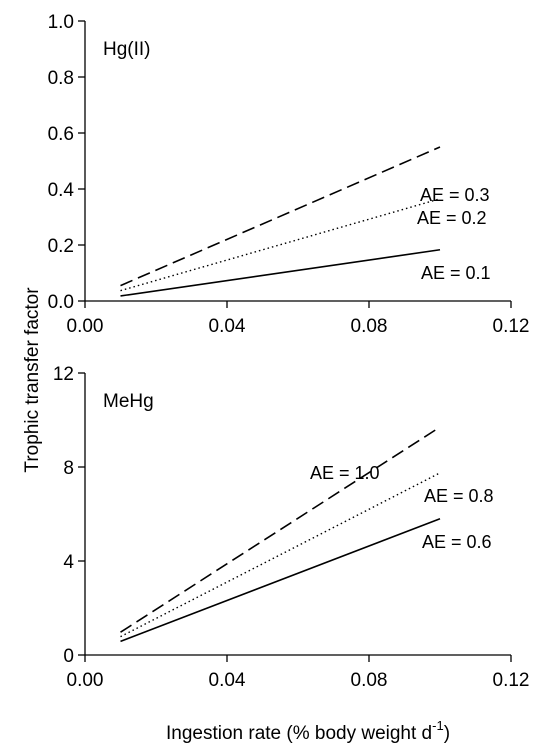 Image resolution: width=540 pixels, height=753 pixels. Describe the element at coordinates (61, 134) in the screenshot. I see `y-tick-label: 0.6` at that location.